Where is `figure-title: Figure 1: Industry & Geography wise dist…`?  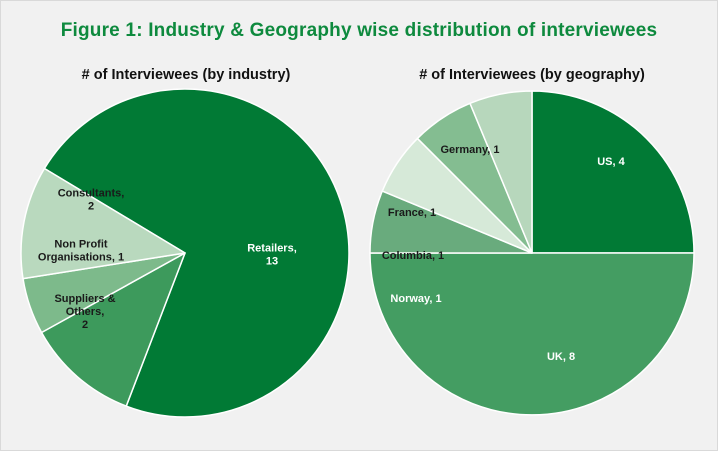
figure-title: Figure 1: Industry & Geography wise dist… is located at coordinates (359, 30).